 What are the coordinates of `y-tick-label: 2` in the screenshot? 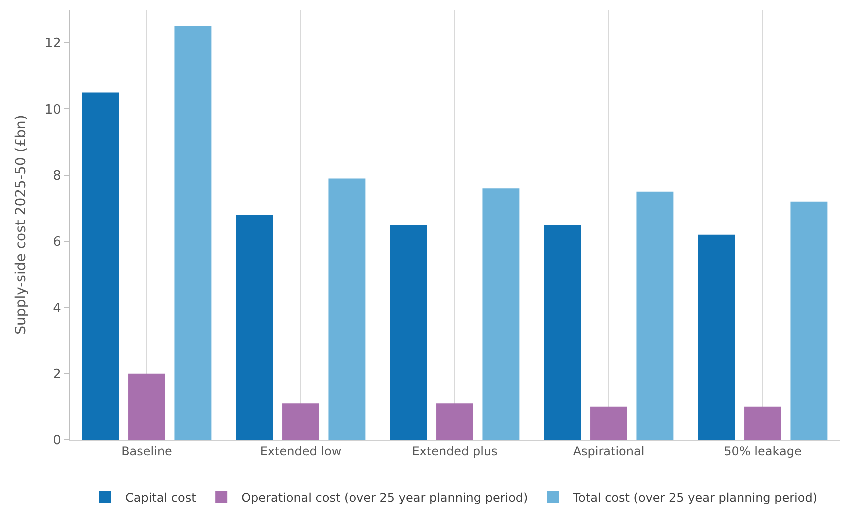 It's located at (57, 374).